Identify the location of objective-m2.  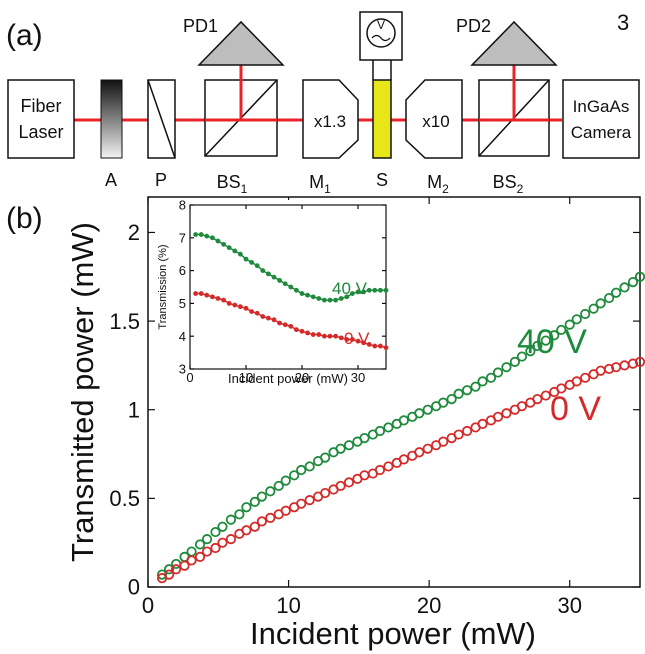
(434, 119).